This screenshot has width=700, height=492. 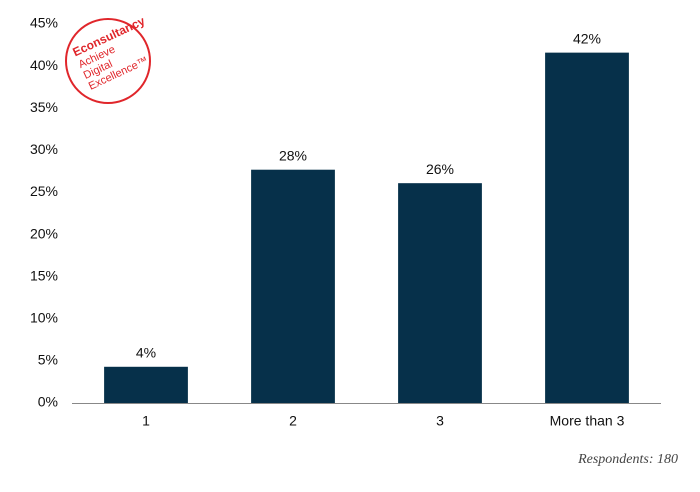 What do you see at coordinates (44, 233) in the screenshot?
I see `y-tick-label: 20%` at bounding box center [44, 233].